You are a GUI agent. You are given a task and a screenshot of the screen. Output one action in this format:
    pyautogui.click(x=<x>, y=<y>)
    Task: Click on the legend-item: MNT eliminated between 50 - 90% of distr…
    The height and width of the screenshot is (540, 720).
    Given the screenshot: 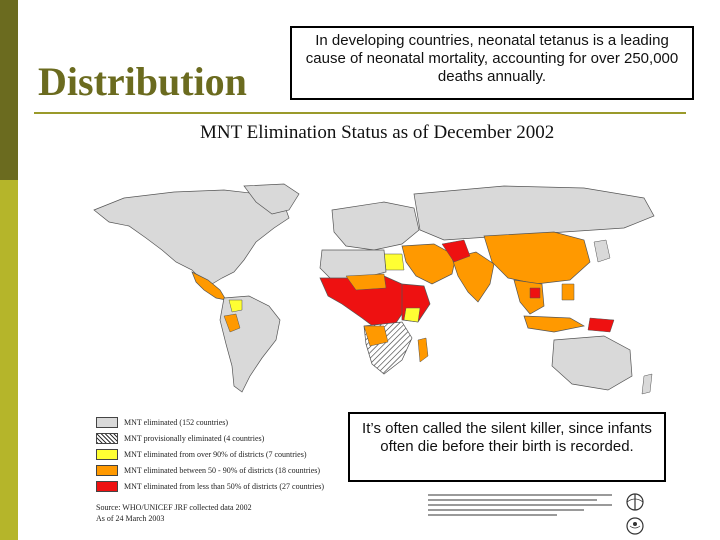 What is the action you would take?
    pyautogui.click(x=221, y=470)
    